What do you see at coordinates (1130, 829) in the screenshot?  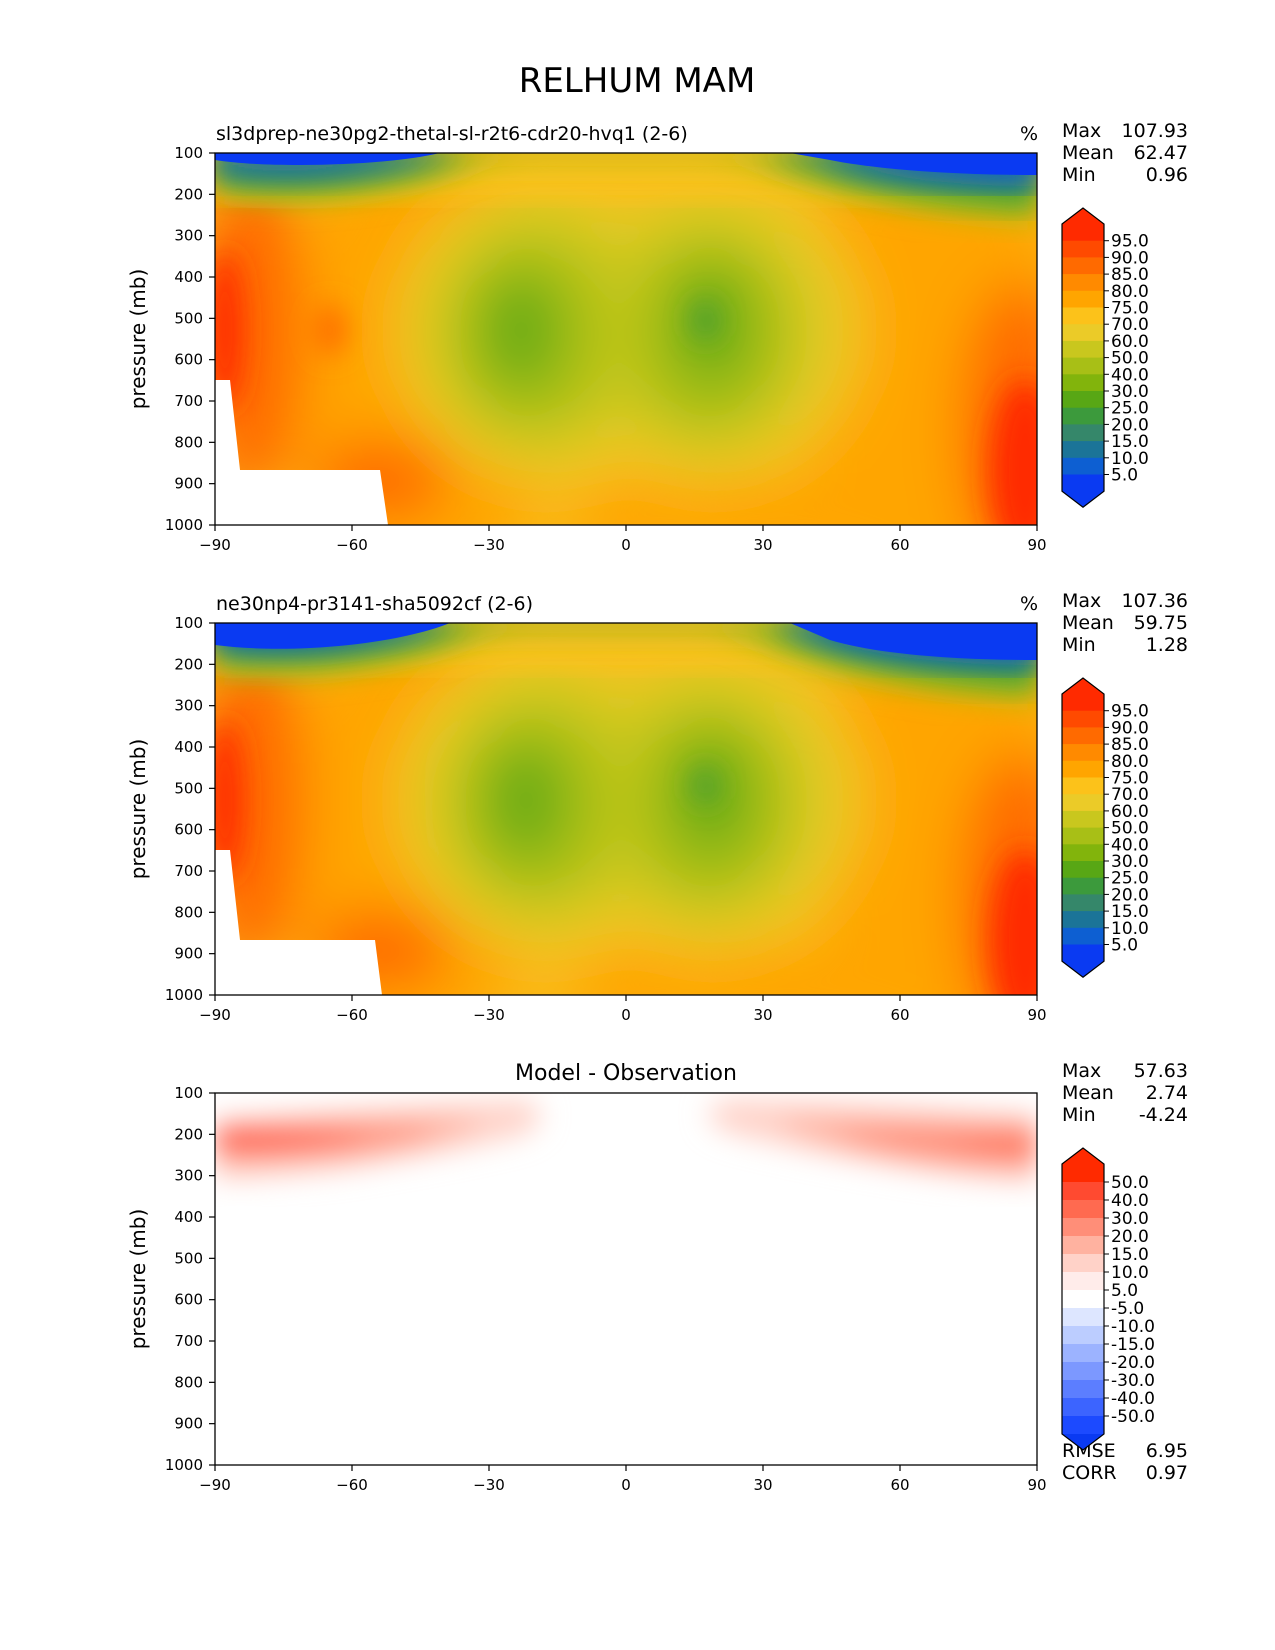 I see `colorbar-label: 50.0` at bounding box center [1130, 829].